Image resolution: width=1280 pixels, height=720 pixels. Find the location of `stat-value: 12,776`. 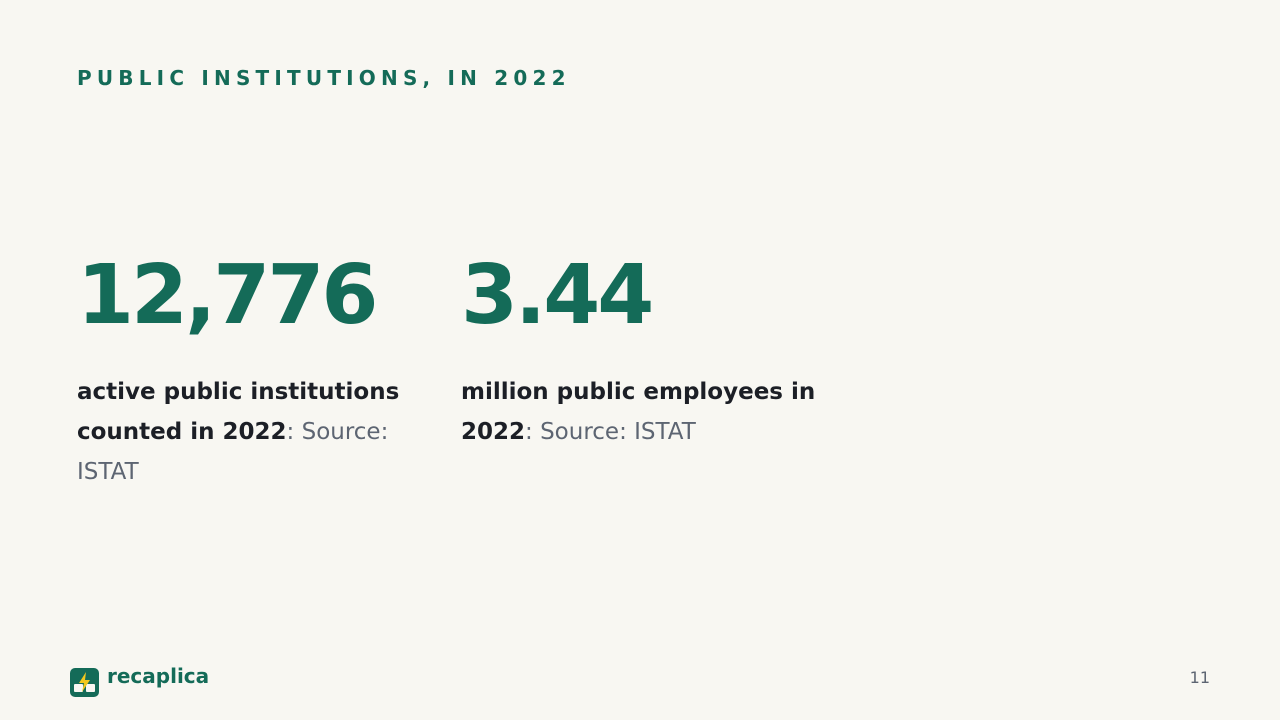

stat-value: 12,776 is located at coordinates (227, 295).